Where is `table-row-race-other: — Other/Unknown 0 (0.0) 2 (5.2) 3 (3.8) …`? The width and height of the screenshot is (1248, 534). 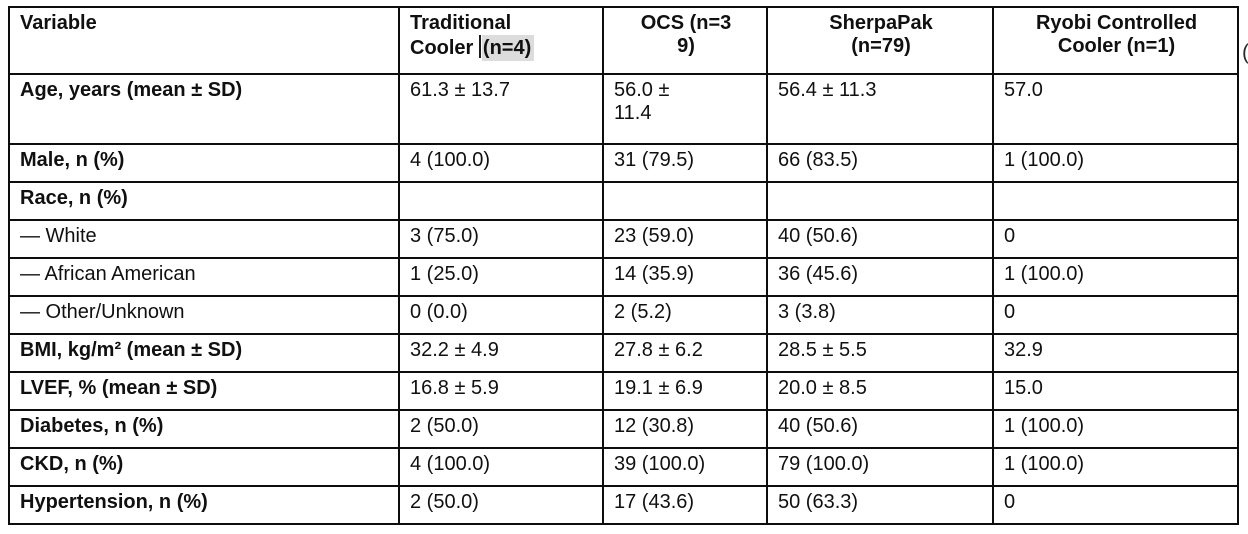 table-row-race-other: — Other/Unknown 0 (0.0) 2 (5.2) 3 (3.8) … is located at coordinates (623, 315).